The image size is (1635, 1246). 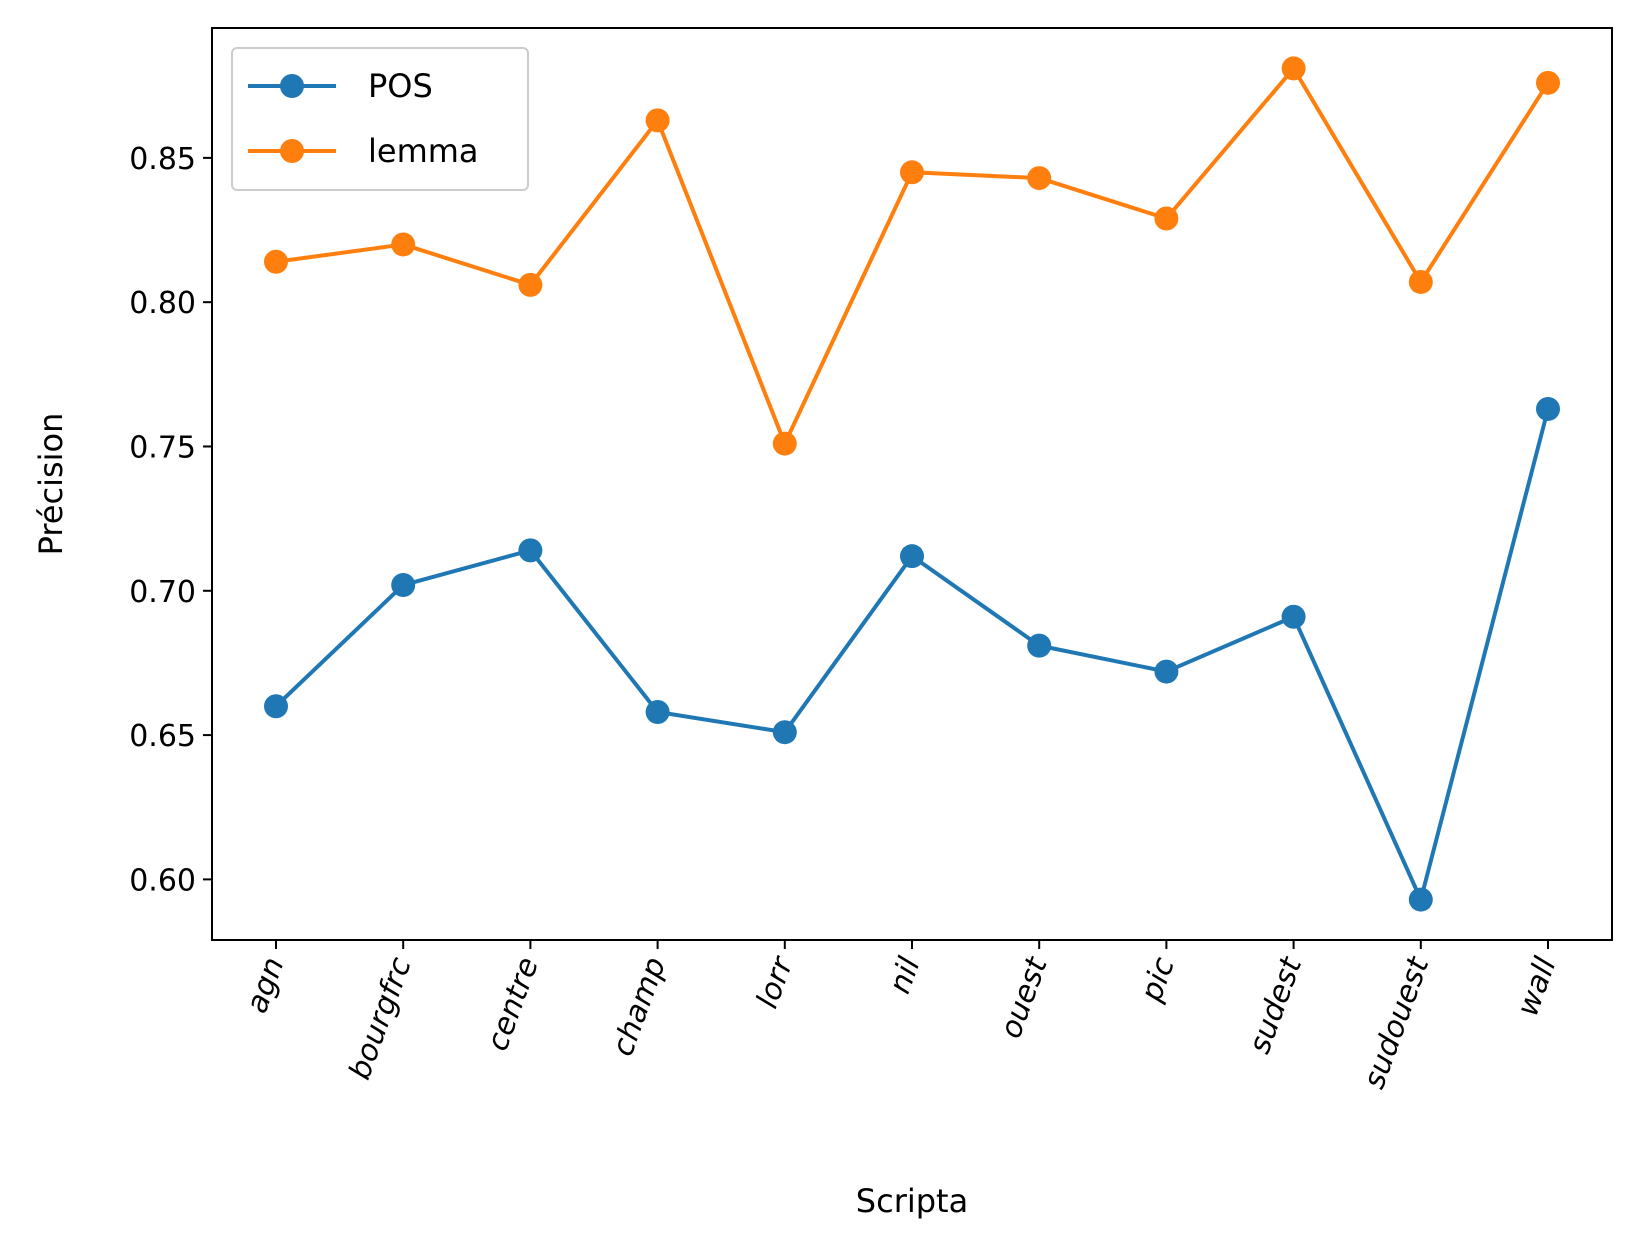 I want to click on x-tick-label: champ, so click(x=639, y=1007).